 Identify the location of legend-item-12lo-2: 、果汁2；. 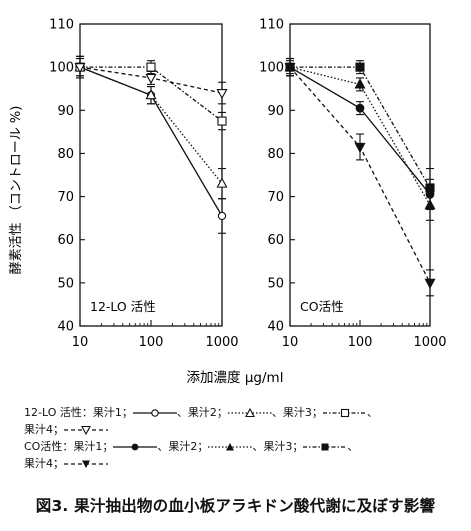
(224, 412).